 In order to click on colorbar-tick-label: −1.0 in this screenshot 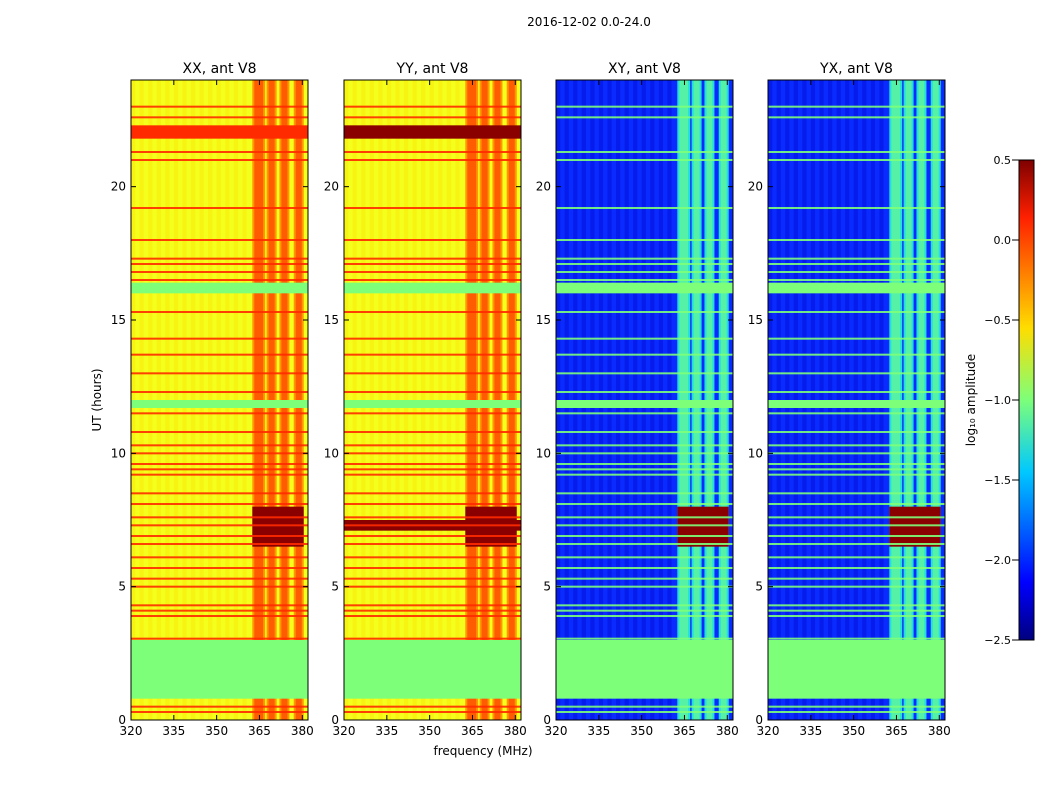, I will do `click(997, 400)`.